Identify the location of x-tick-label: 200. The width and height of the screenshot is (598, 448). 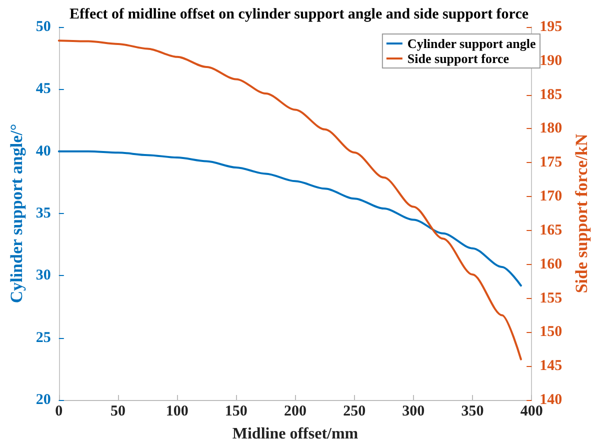
(295, 412).